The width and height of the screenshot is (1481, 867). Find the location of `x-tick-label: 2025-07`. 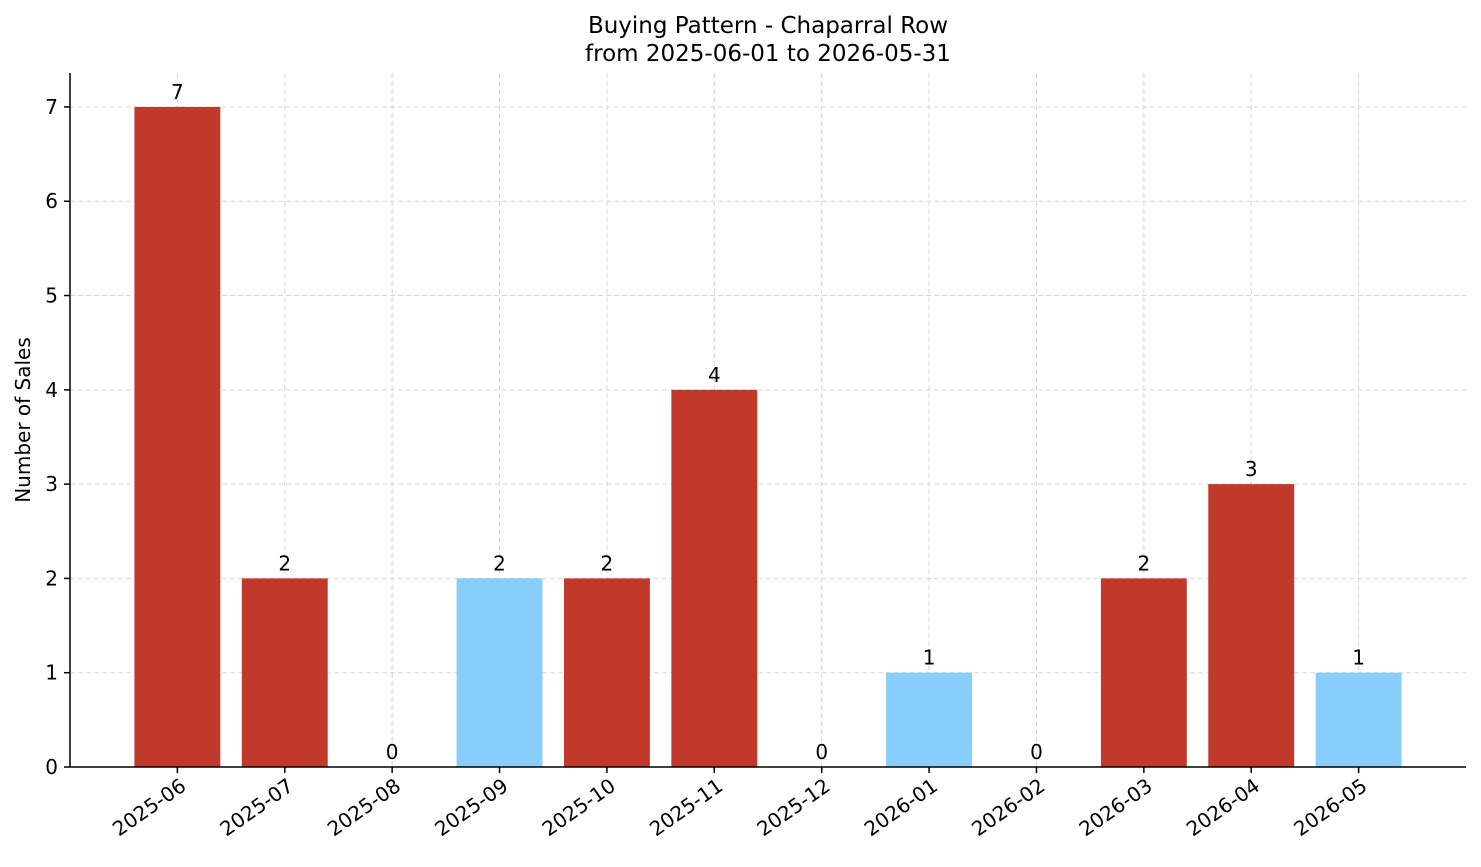

x-tick-label: 2025-07 is located at coordinates (256, 807).